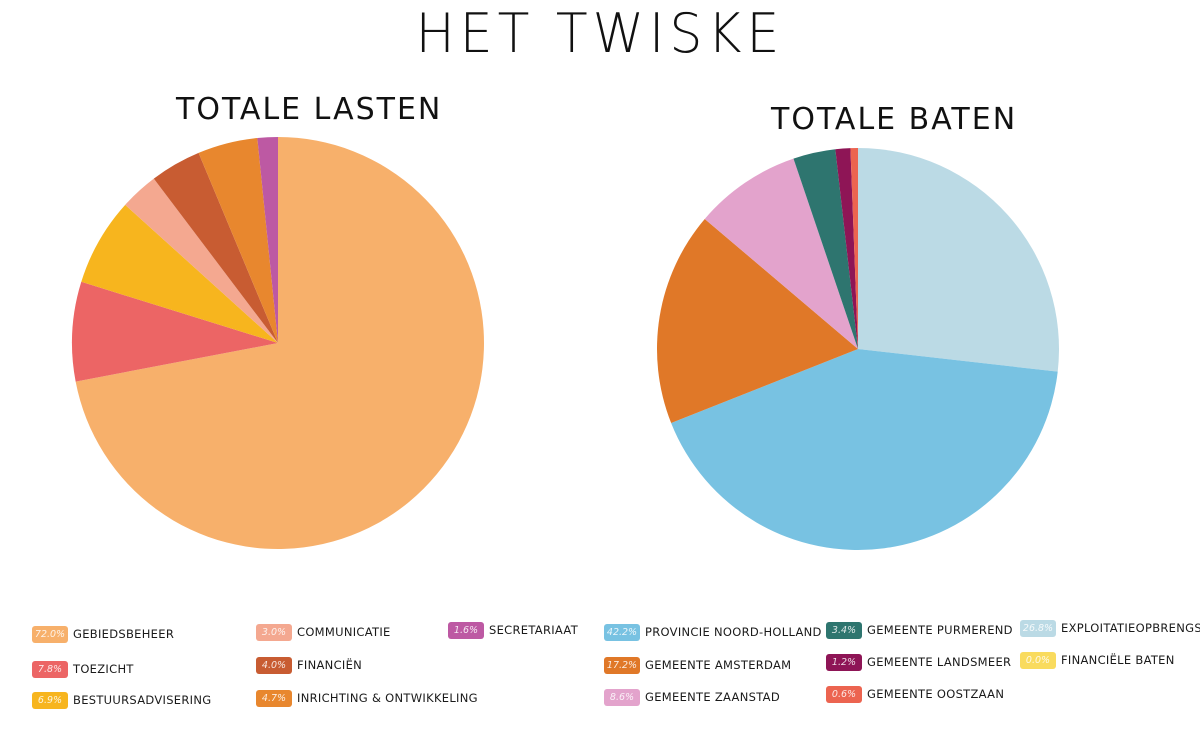  I want to click on legend-swatch: 0.6%, so click(844, 694).